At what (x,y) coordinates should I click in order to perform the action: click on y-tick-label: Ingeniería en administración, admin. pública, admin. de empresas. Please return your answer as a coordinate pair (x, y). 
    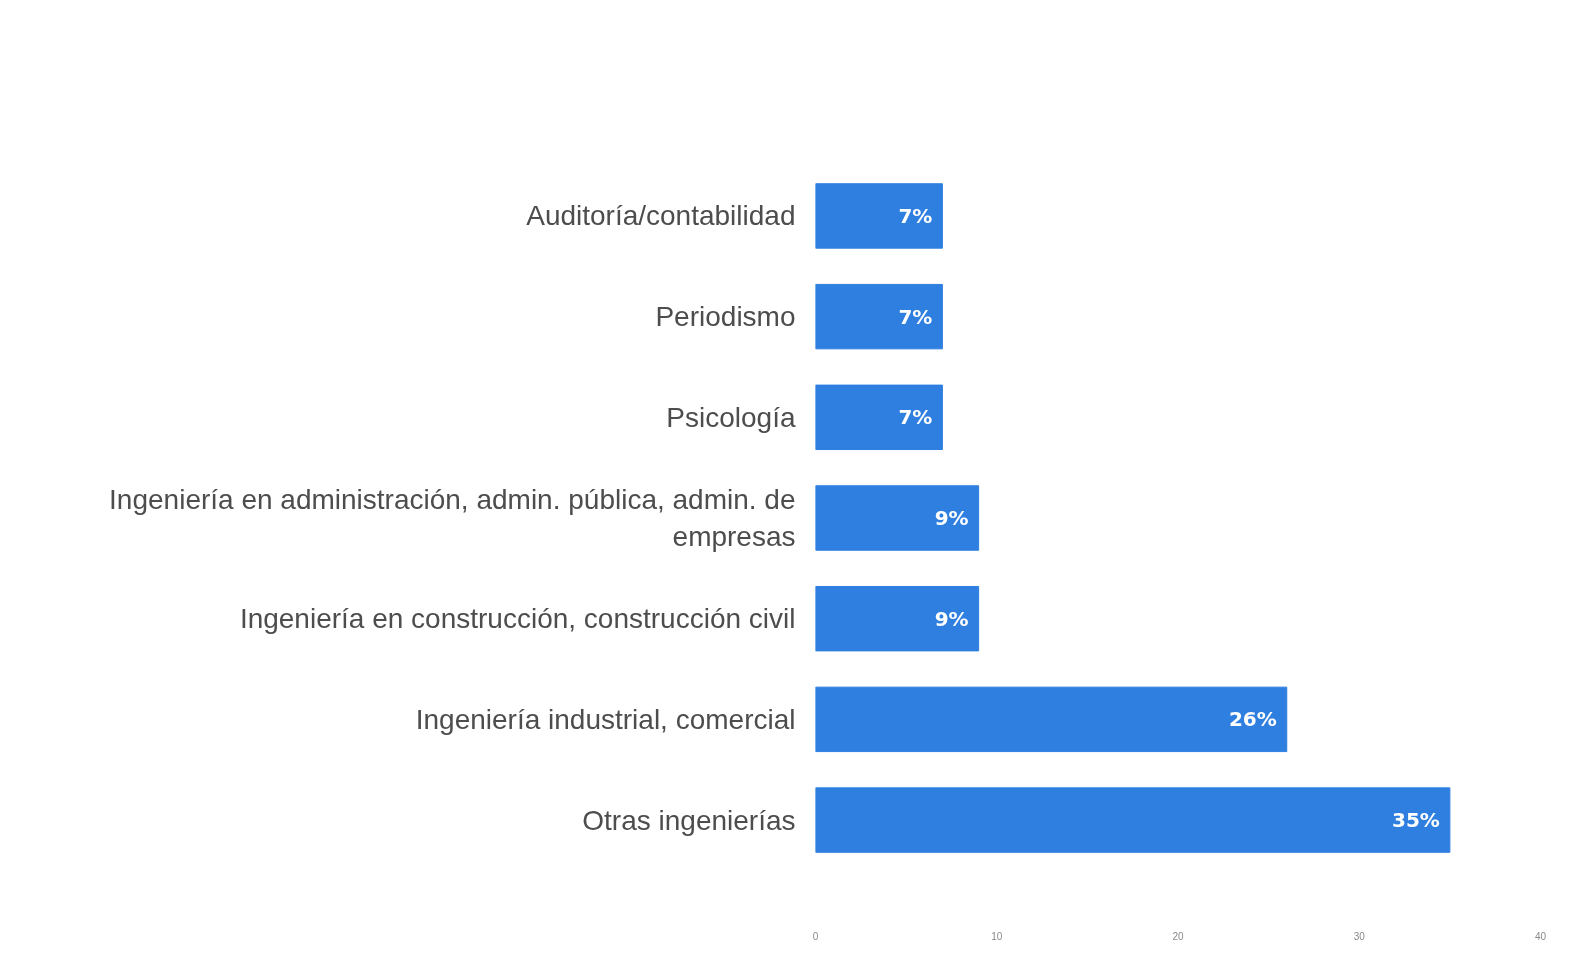
    Looking at the image, I should click on (452, 518).